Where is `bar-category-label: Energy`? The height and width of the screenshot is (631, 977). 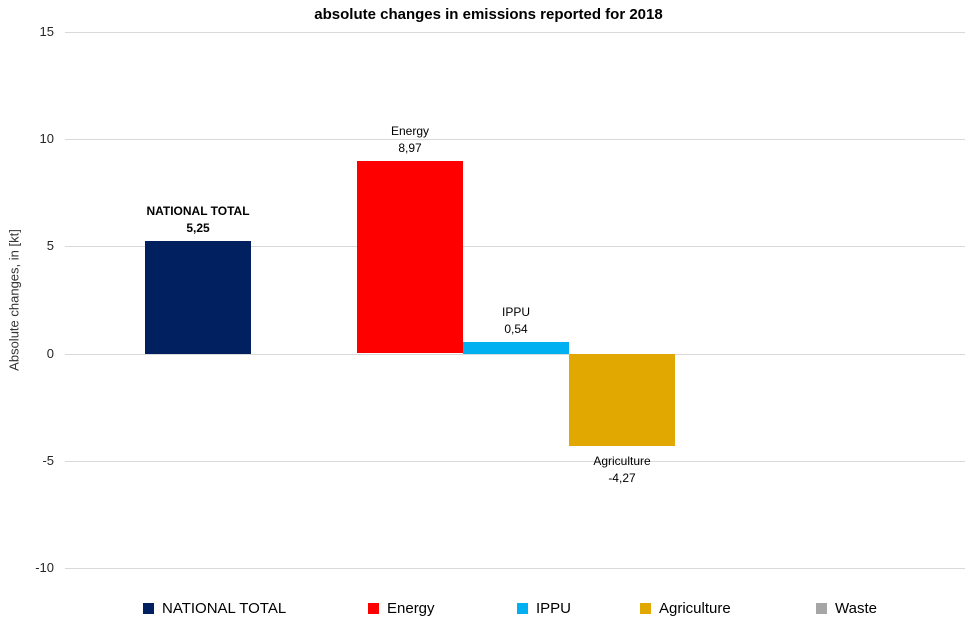
bar-category-label: Energy is located at coordinates (410, 131).